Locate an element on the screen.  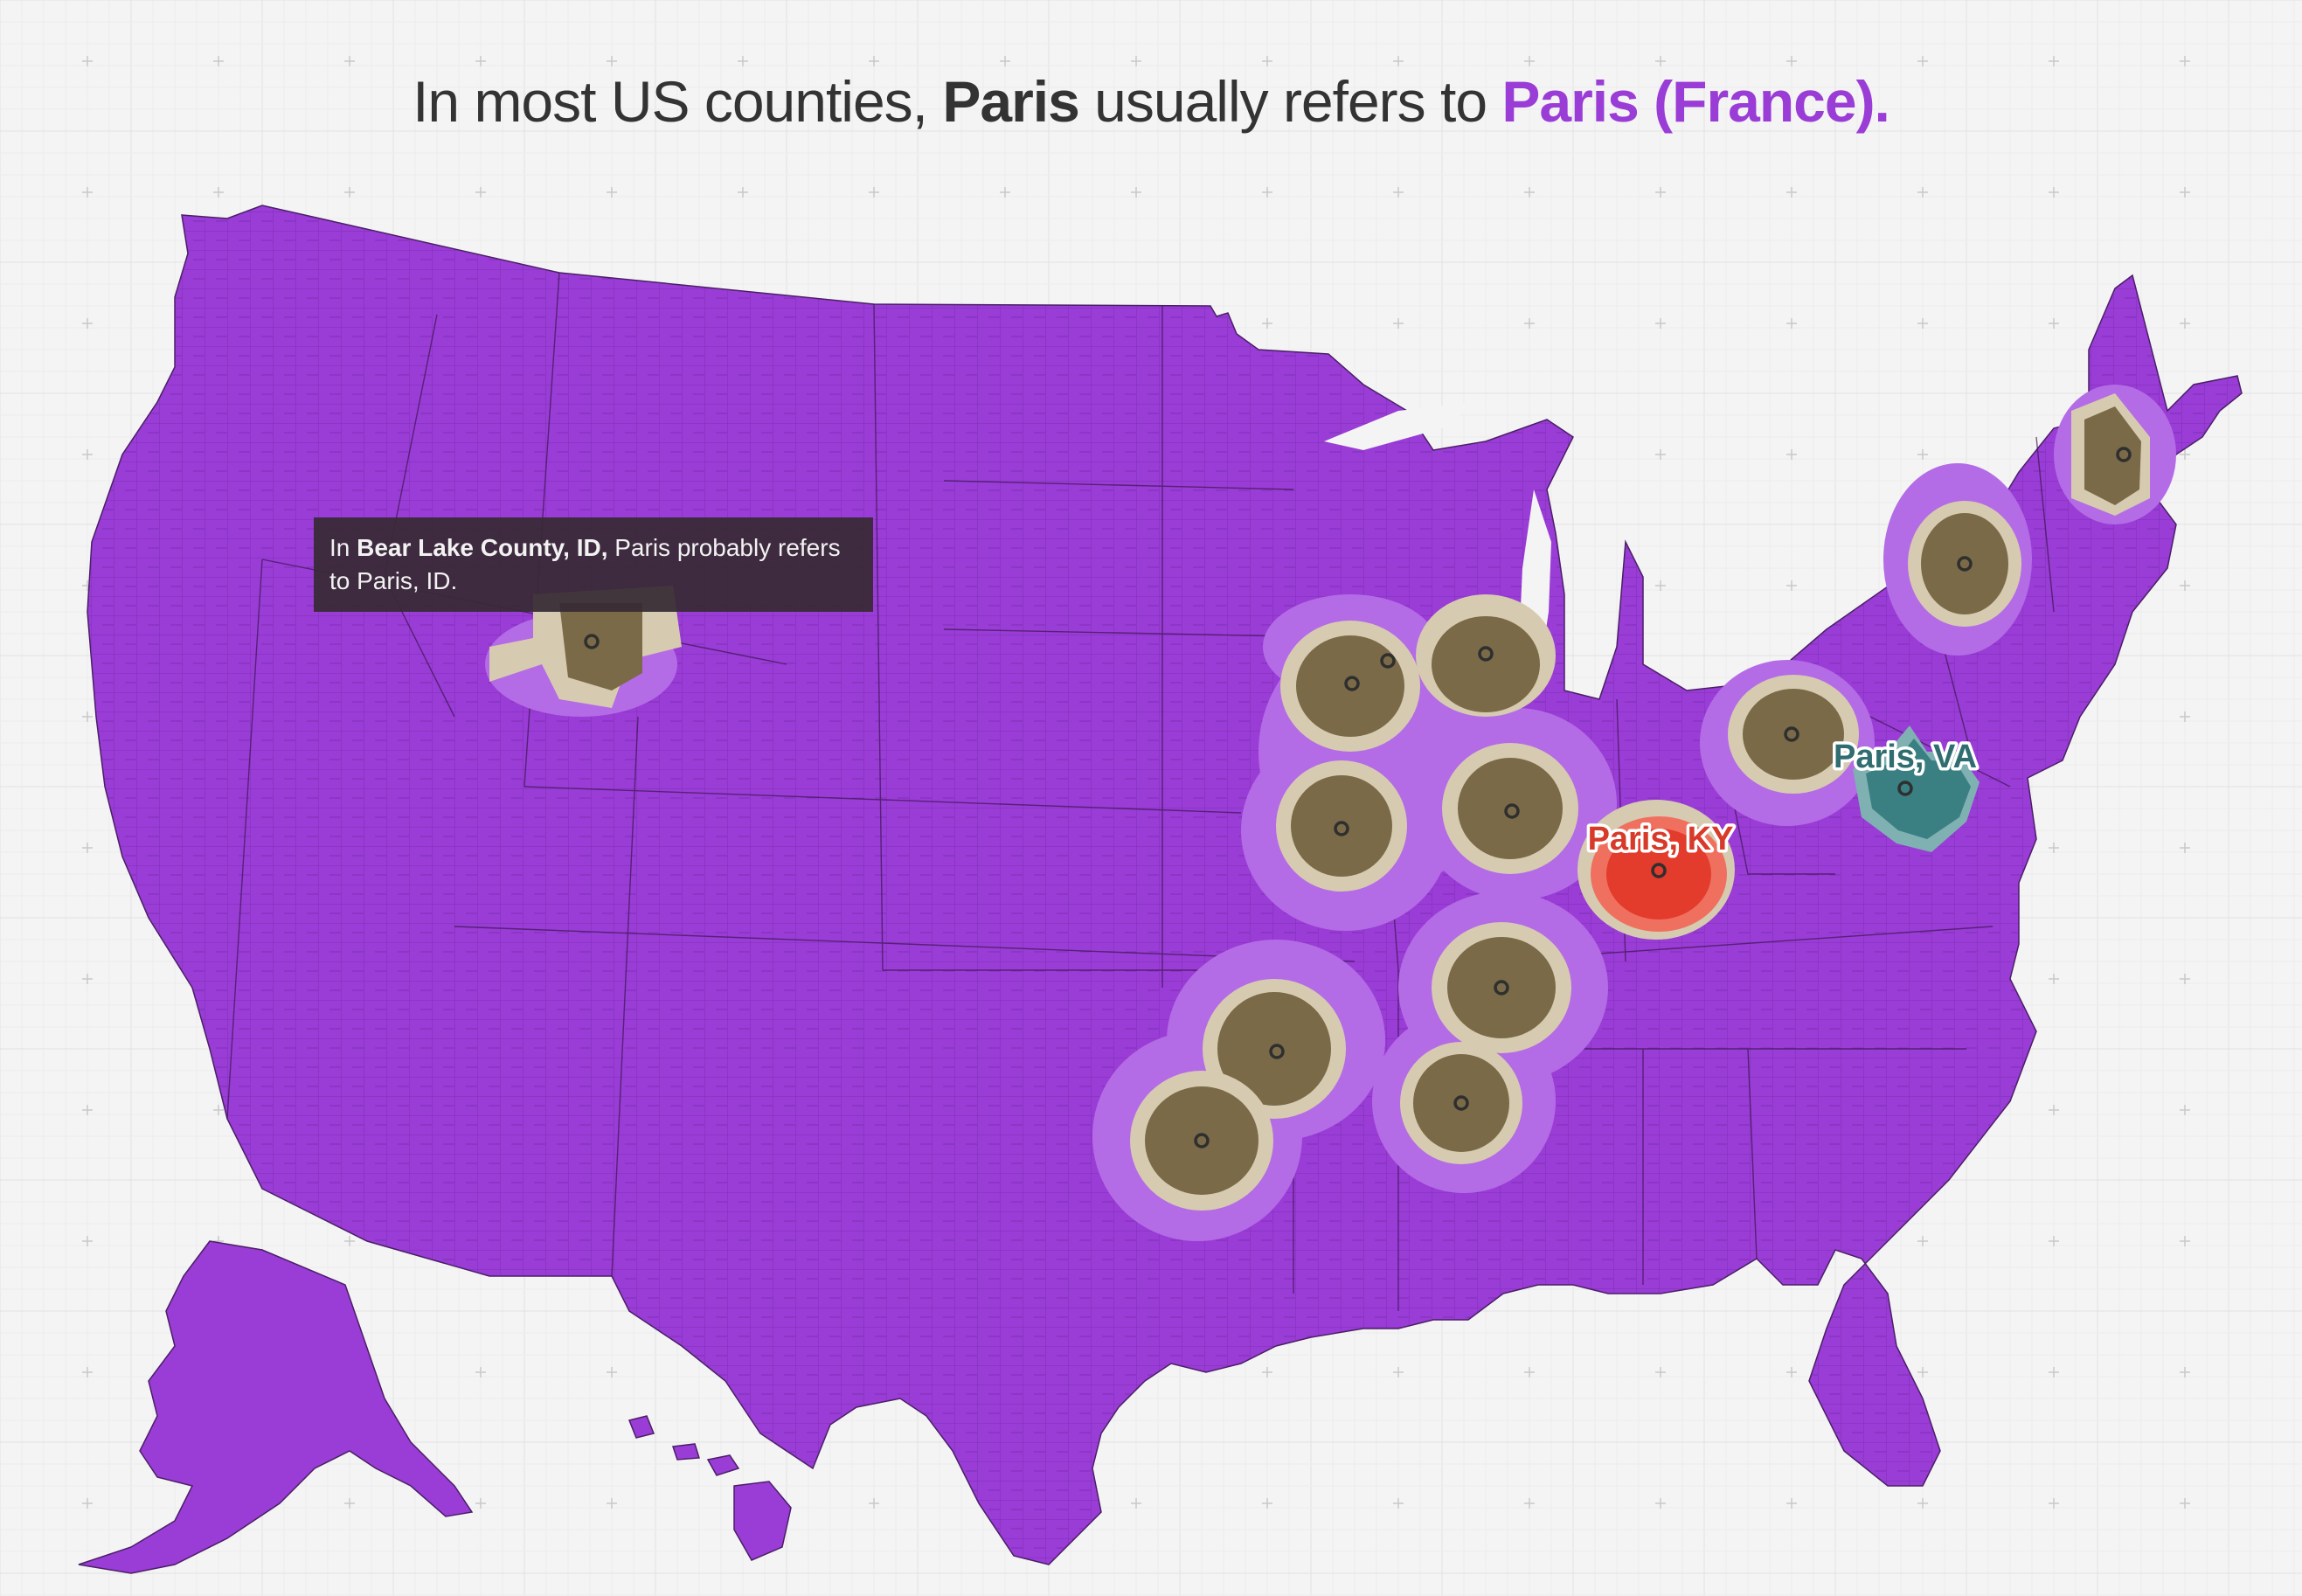
alaska-landmass is located at coordinates (276, 1407).